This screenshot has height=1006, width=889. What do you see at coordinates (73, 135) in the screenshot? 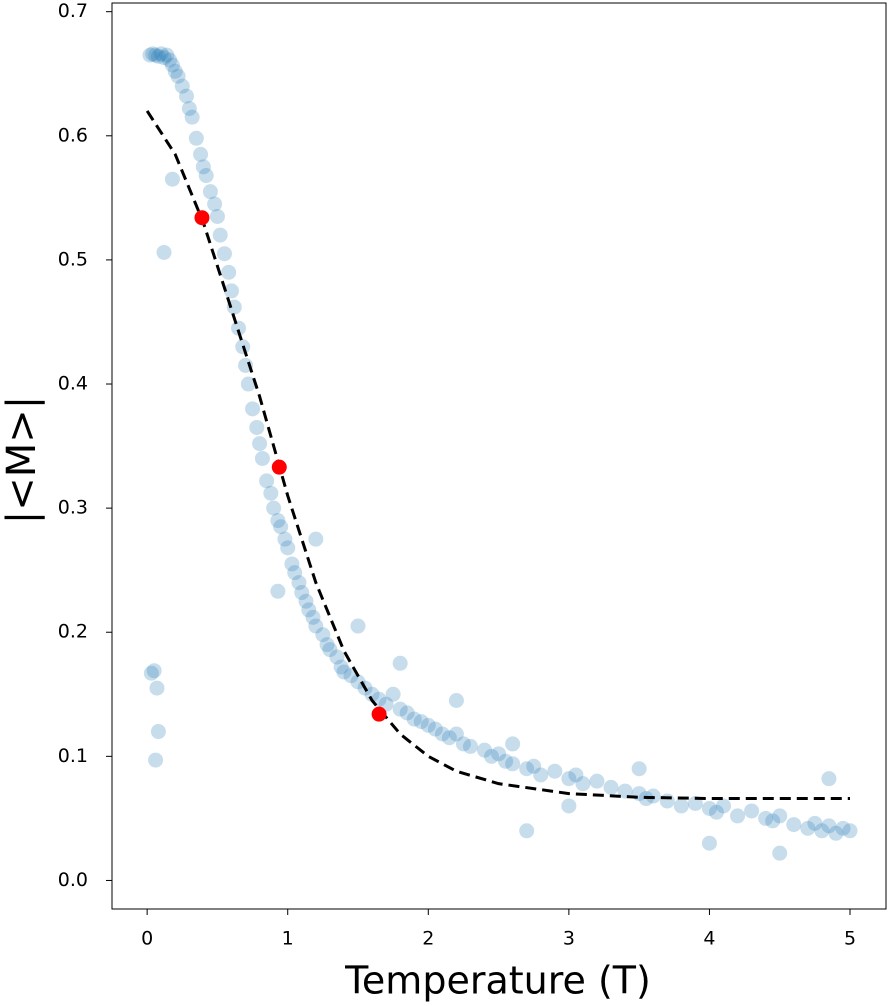
I see `y-tick-label: 0.6` at bounding box center [73, 135].